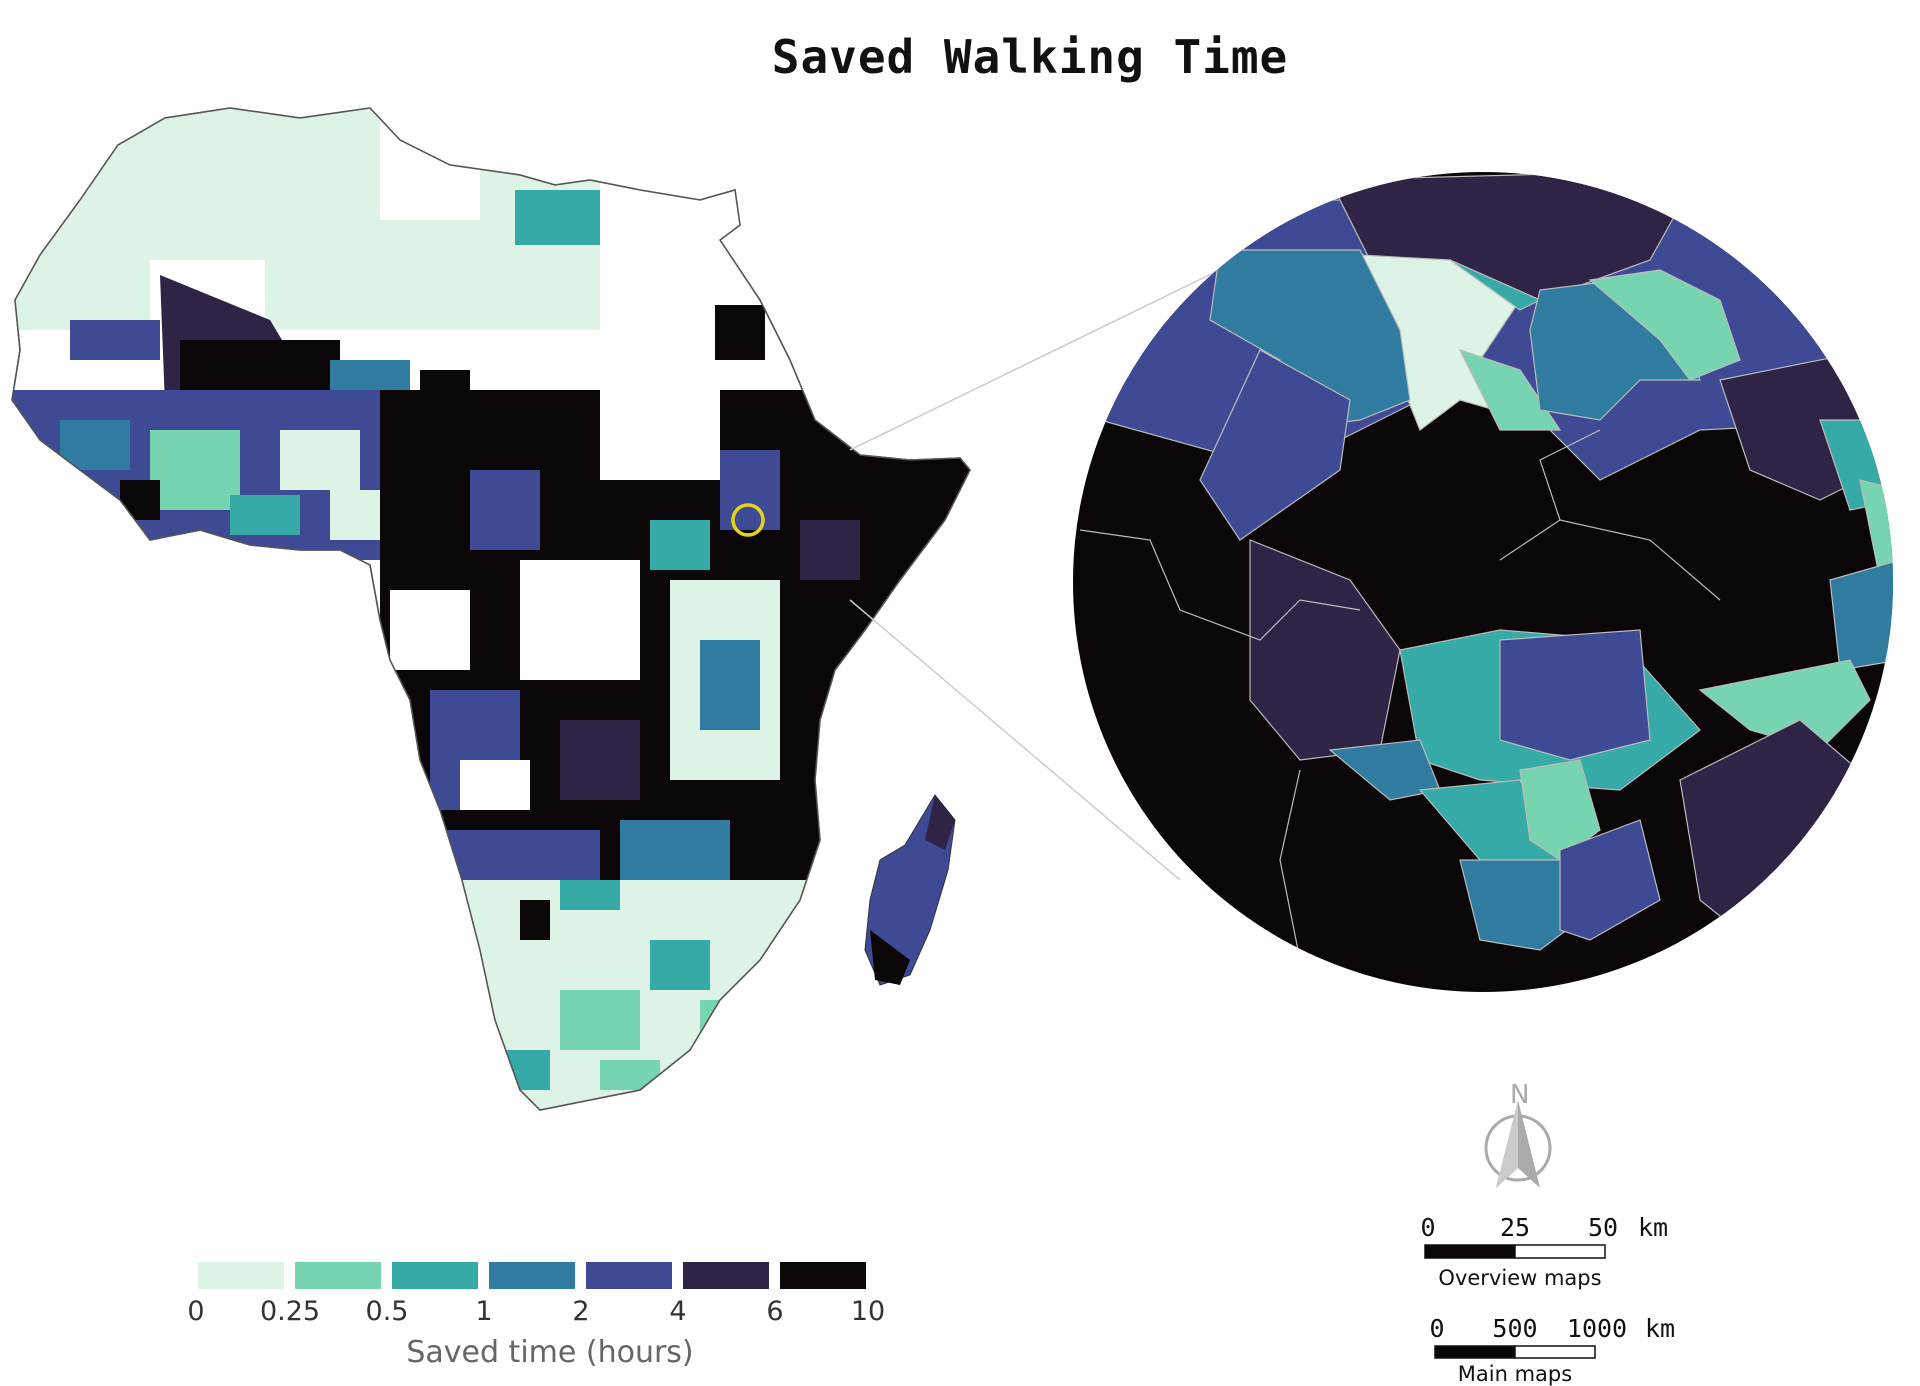  What do you see at coordinates (1437, 1328) in the screenshot?
I see `scale-main-tick-0: 0` at bounding box center [1437, 1328].